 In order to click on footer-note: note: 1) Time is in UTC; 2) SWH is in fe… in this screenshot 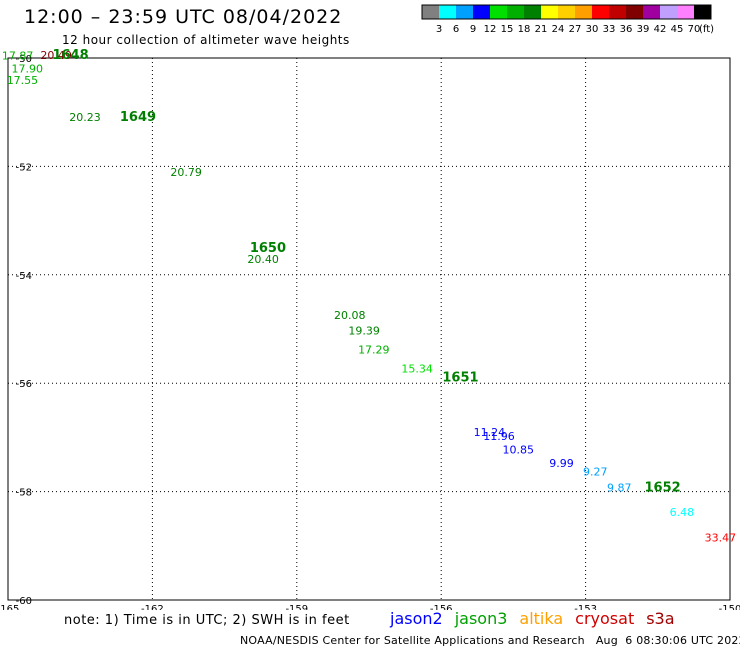, I will do `click(207, 620)`.